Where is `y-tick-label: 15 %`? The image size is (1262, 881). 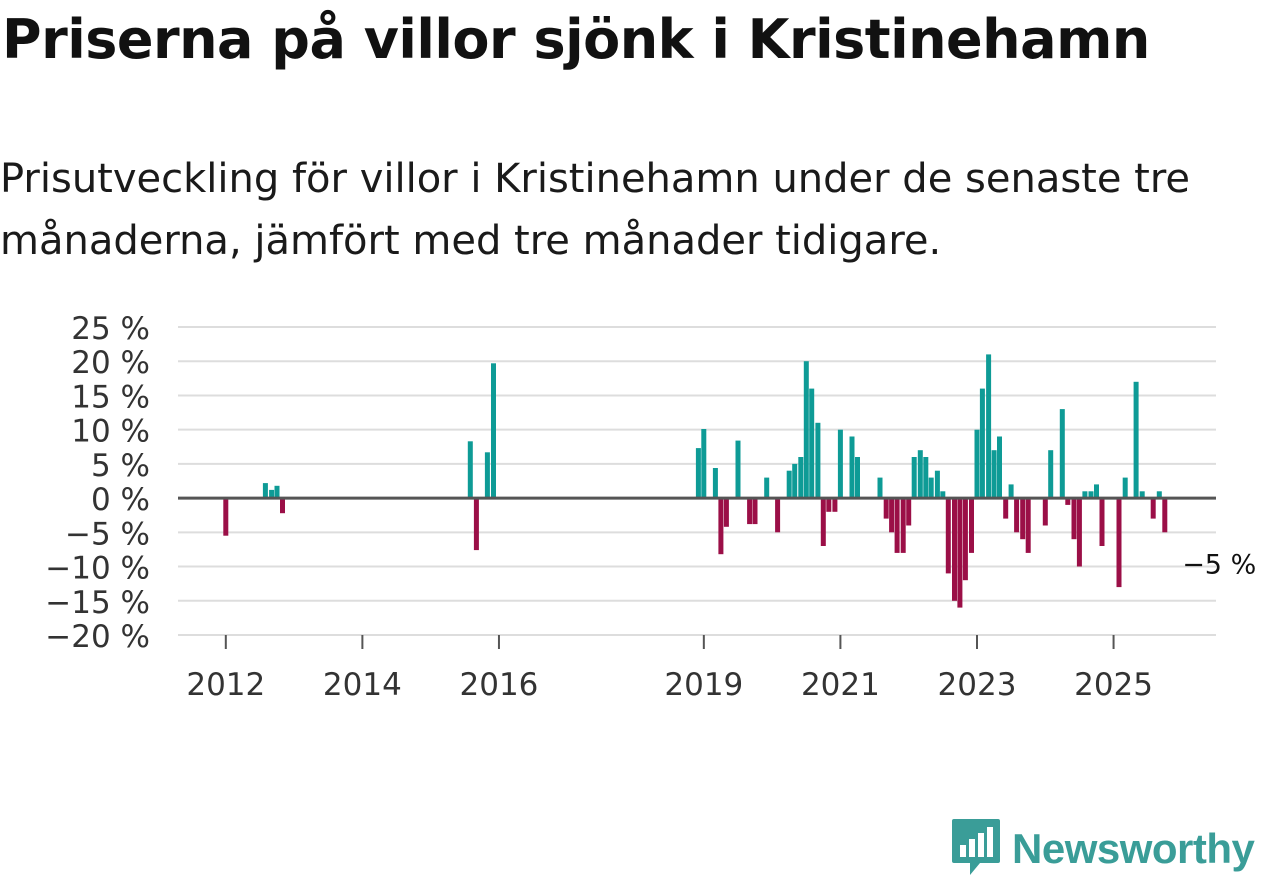
y-tick-label: 15 % is located at coordinates (110, 397).